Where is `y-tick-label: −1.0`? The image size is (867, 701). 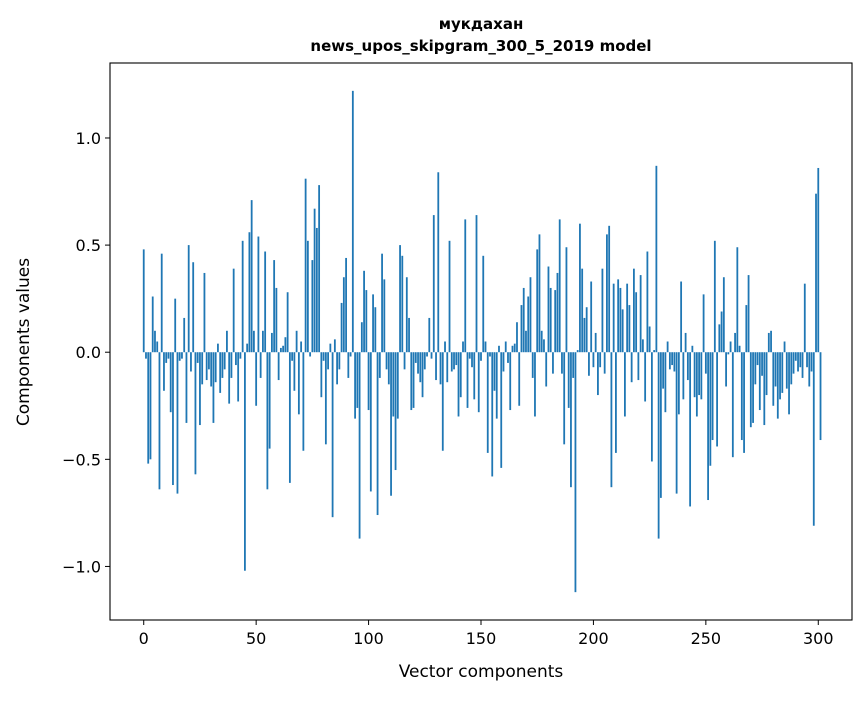
y-tick-label: −1.0 is located at coordinates (81, 566).